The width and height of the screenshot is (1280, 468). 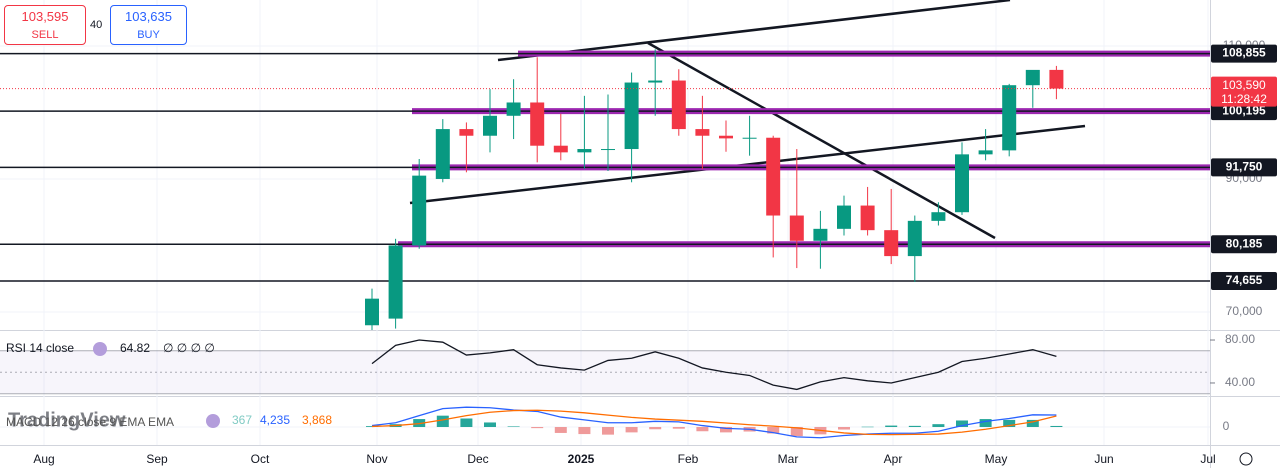 I want to click on x-tick-label: Nov, so click(x=376, y=459).